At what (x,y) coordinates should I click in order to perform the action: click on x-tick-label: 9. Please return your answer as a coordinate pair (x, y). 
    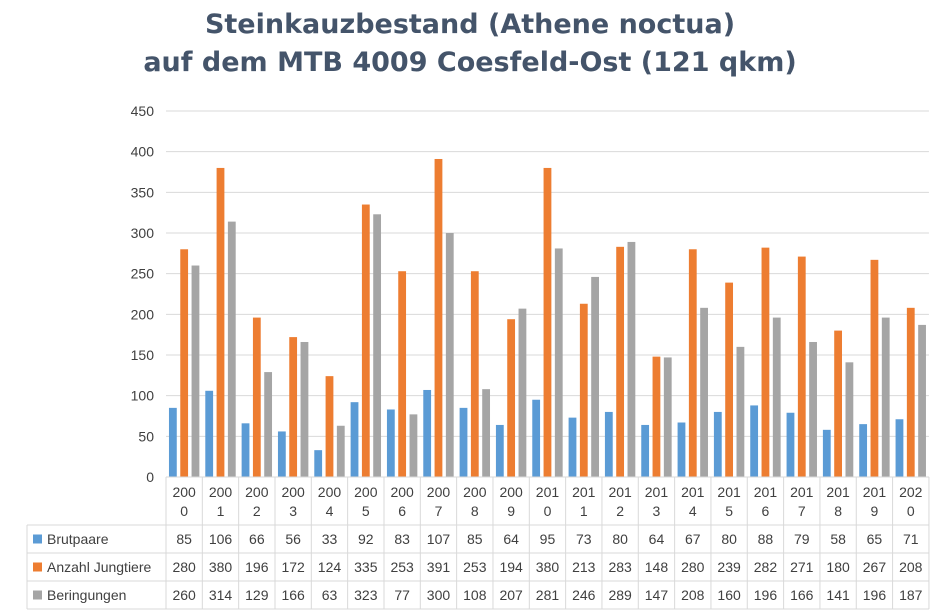
    Looking at the image, I should click on (875, 511).